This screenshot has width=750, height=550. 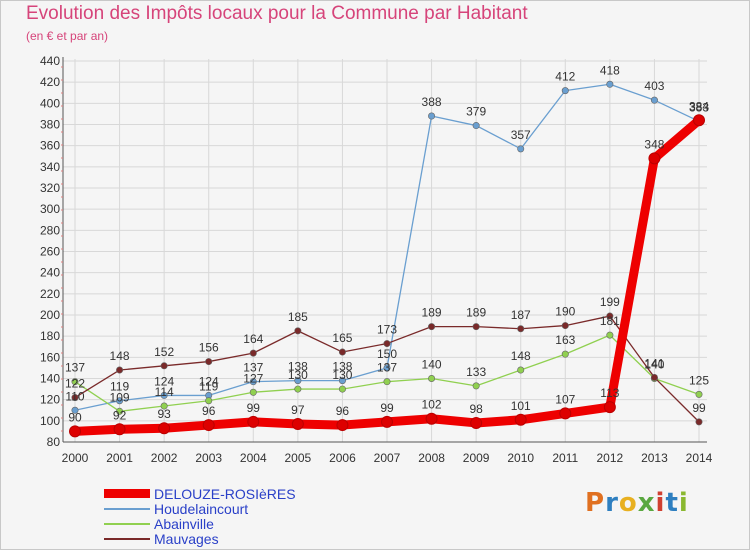 I want to click on data-label: 127, so click(x=253, y=378).